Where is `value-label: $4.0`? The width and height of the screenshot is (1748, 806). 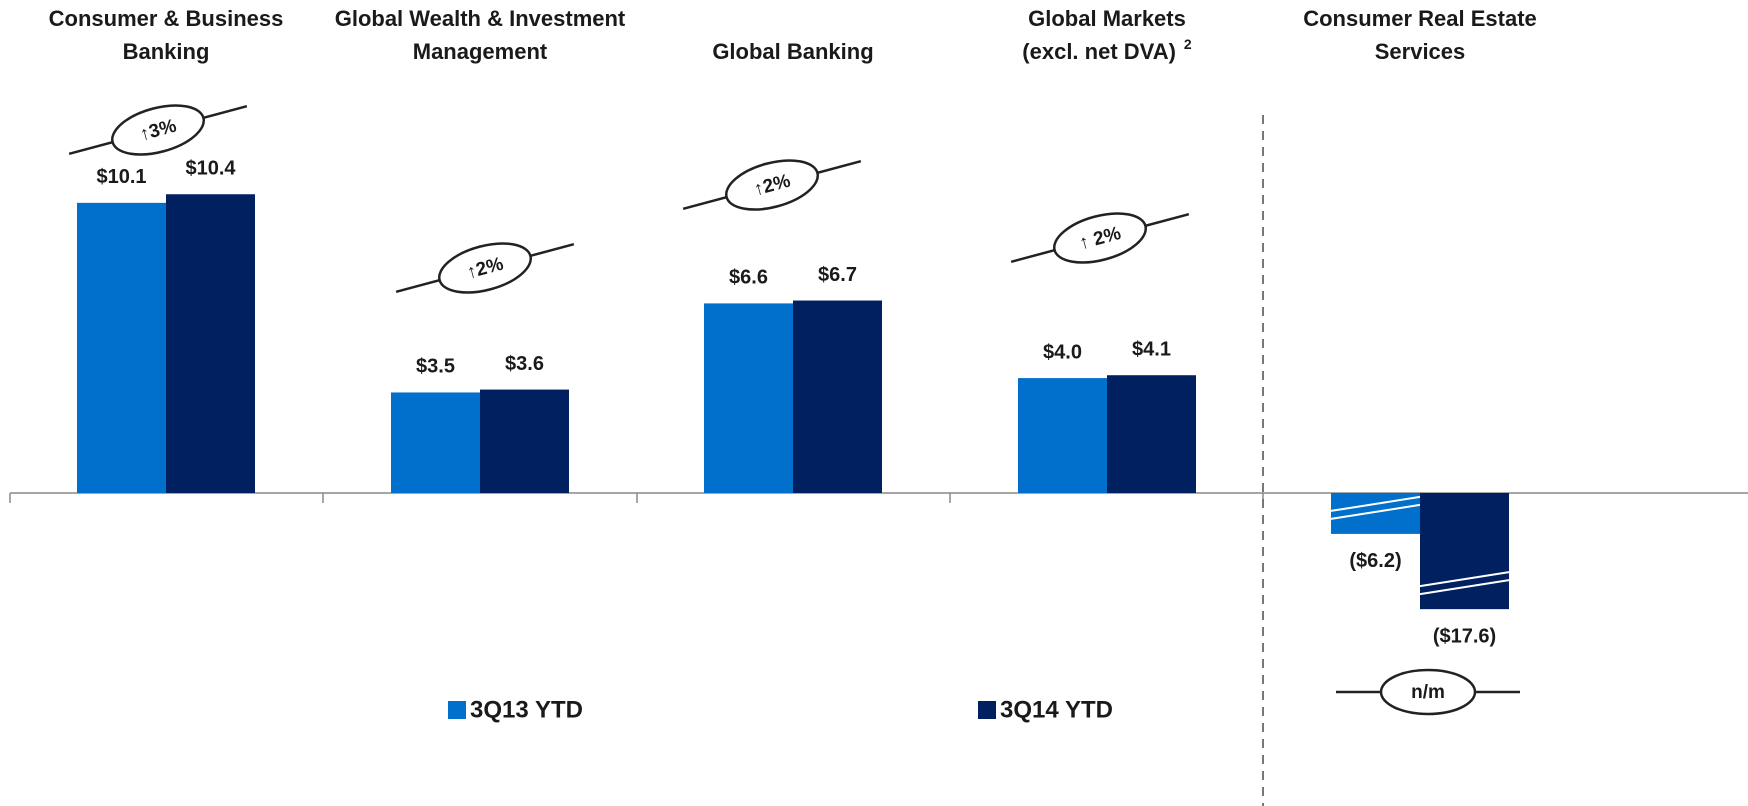
value-label: $4.0 is located at coordinates (1062, 352).